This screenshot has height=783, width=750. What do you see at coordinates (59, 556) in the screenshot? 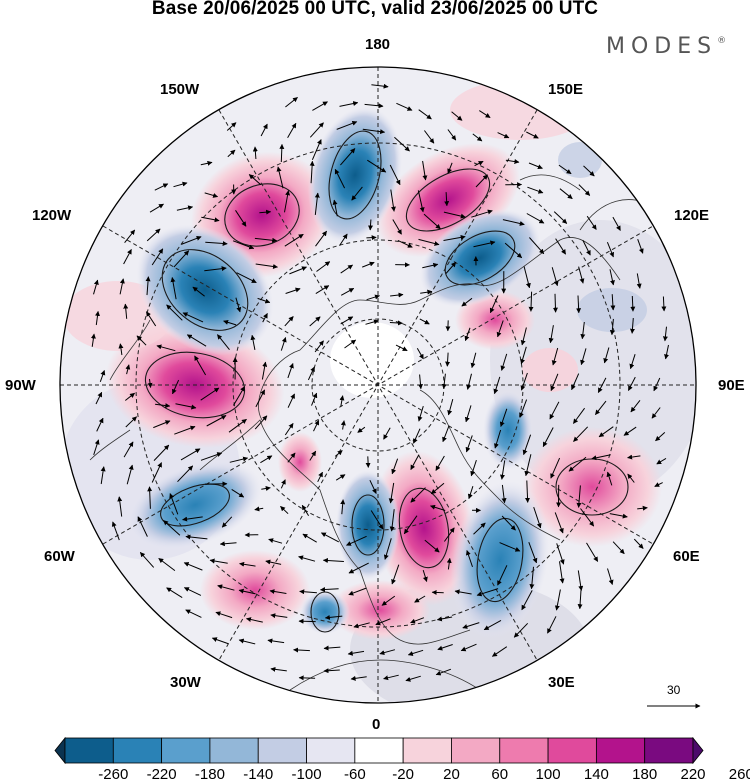
I see `label-60w: 60W` at bounding box center [59, 556].